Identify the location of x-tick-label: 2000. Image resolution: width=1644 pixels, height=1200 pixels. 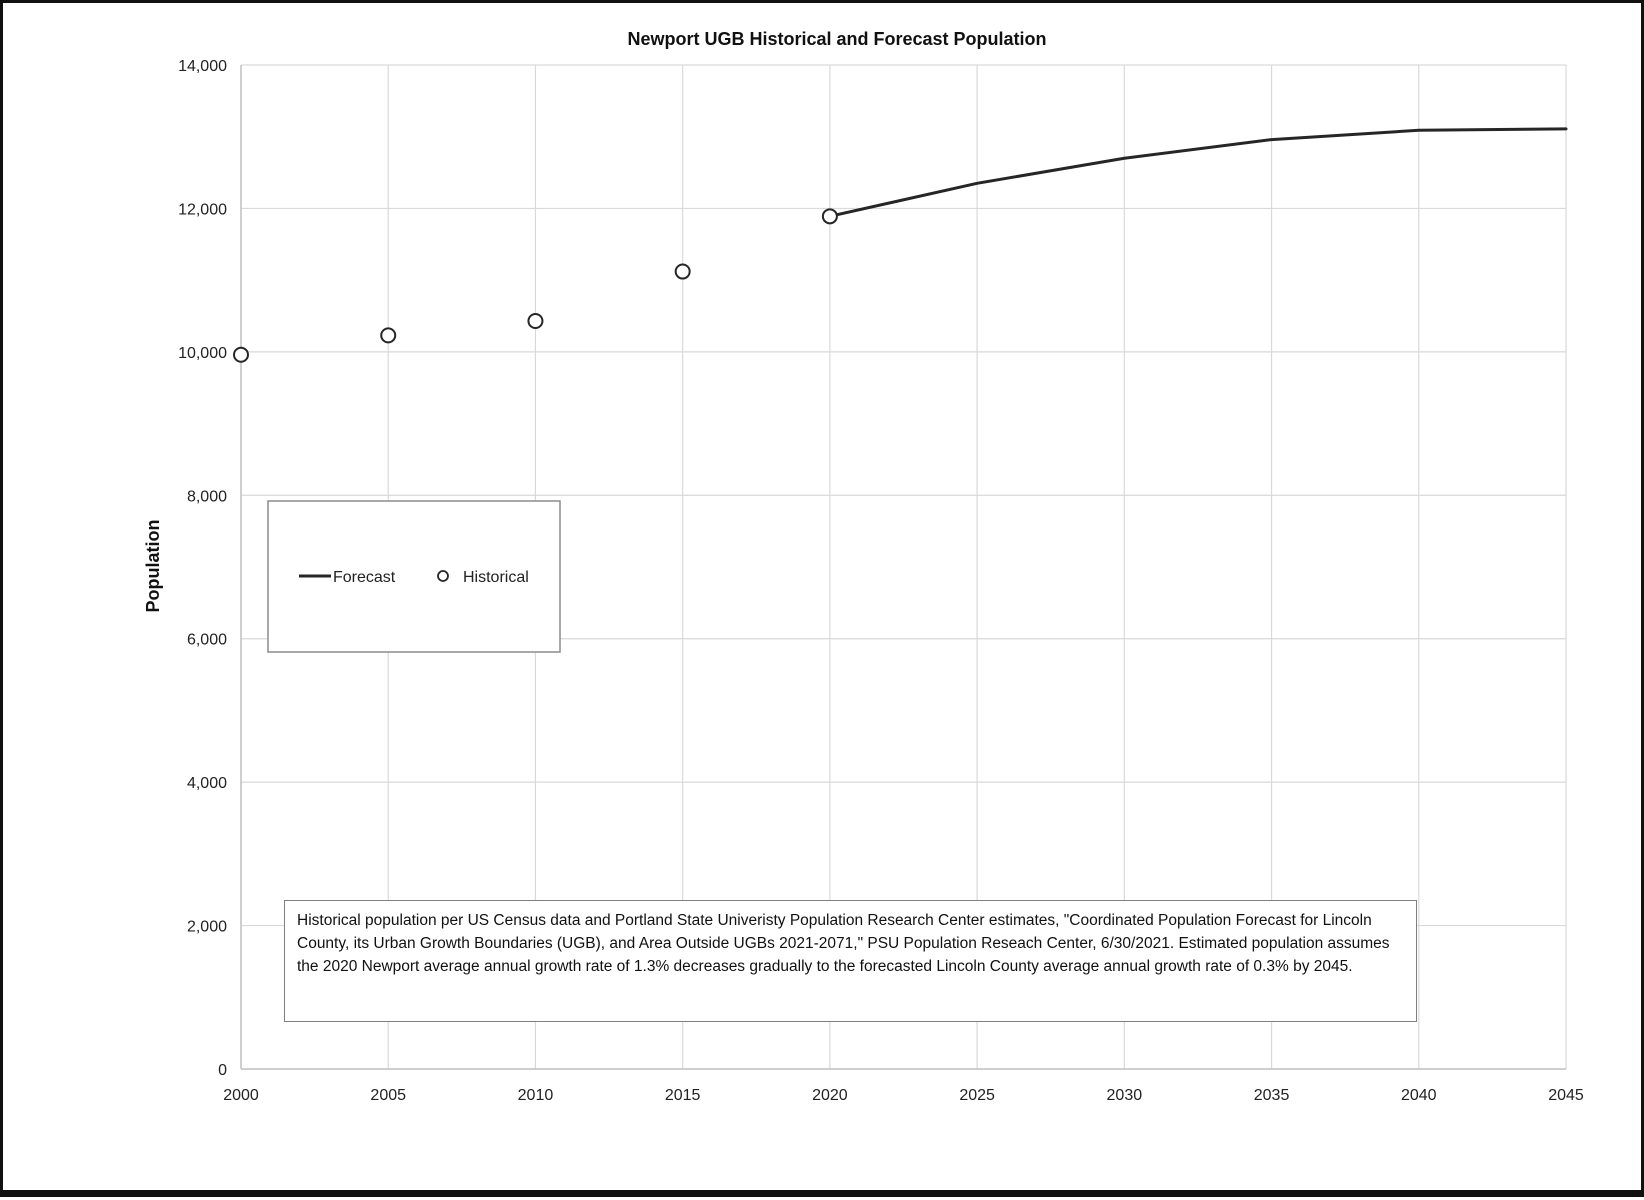
(241, 1095).